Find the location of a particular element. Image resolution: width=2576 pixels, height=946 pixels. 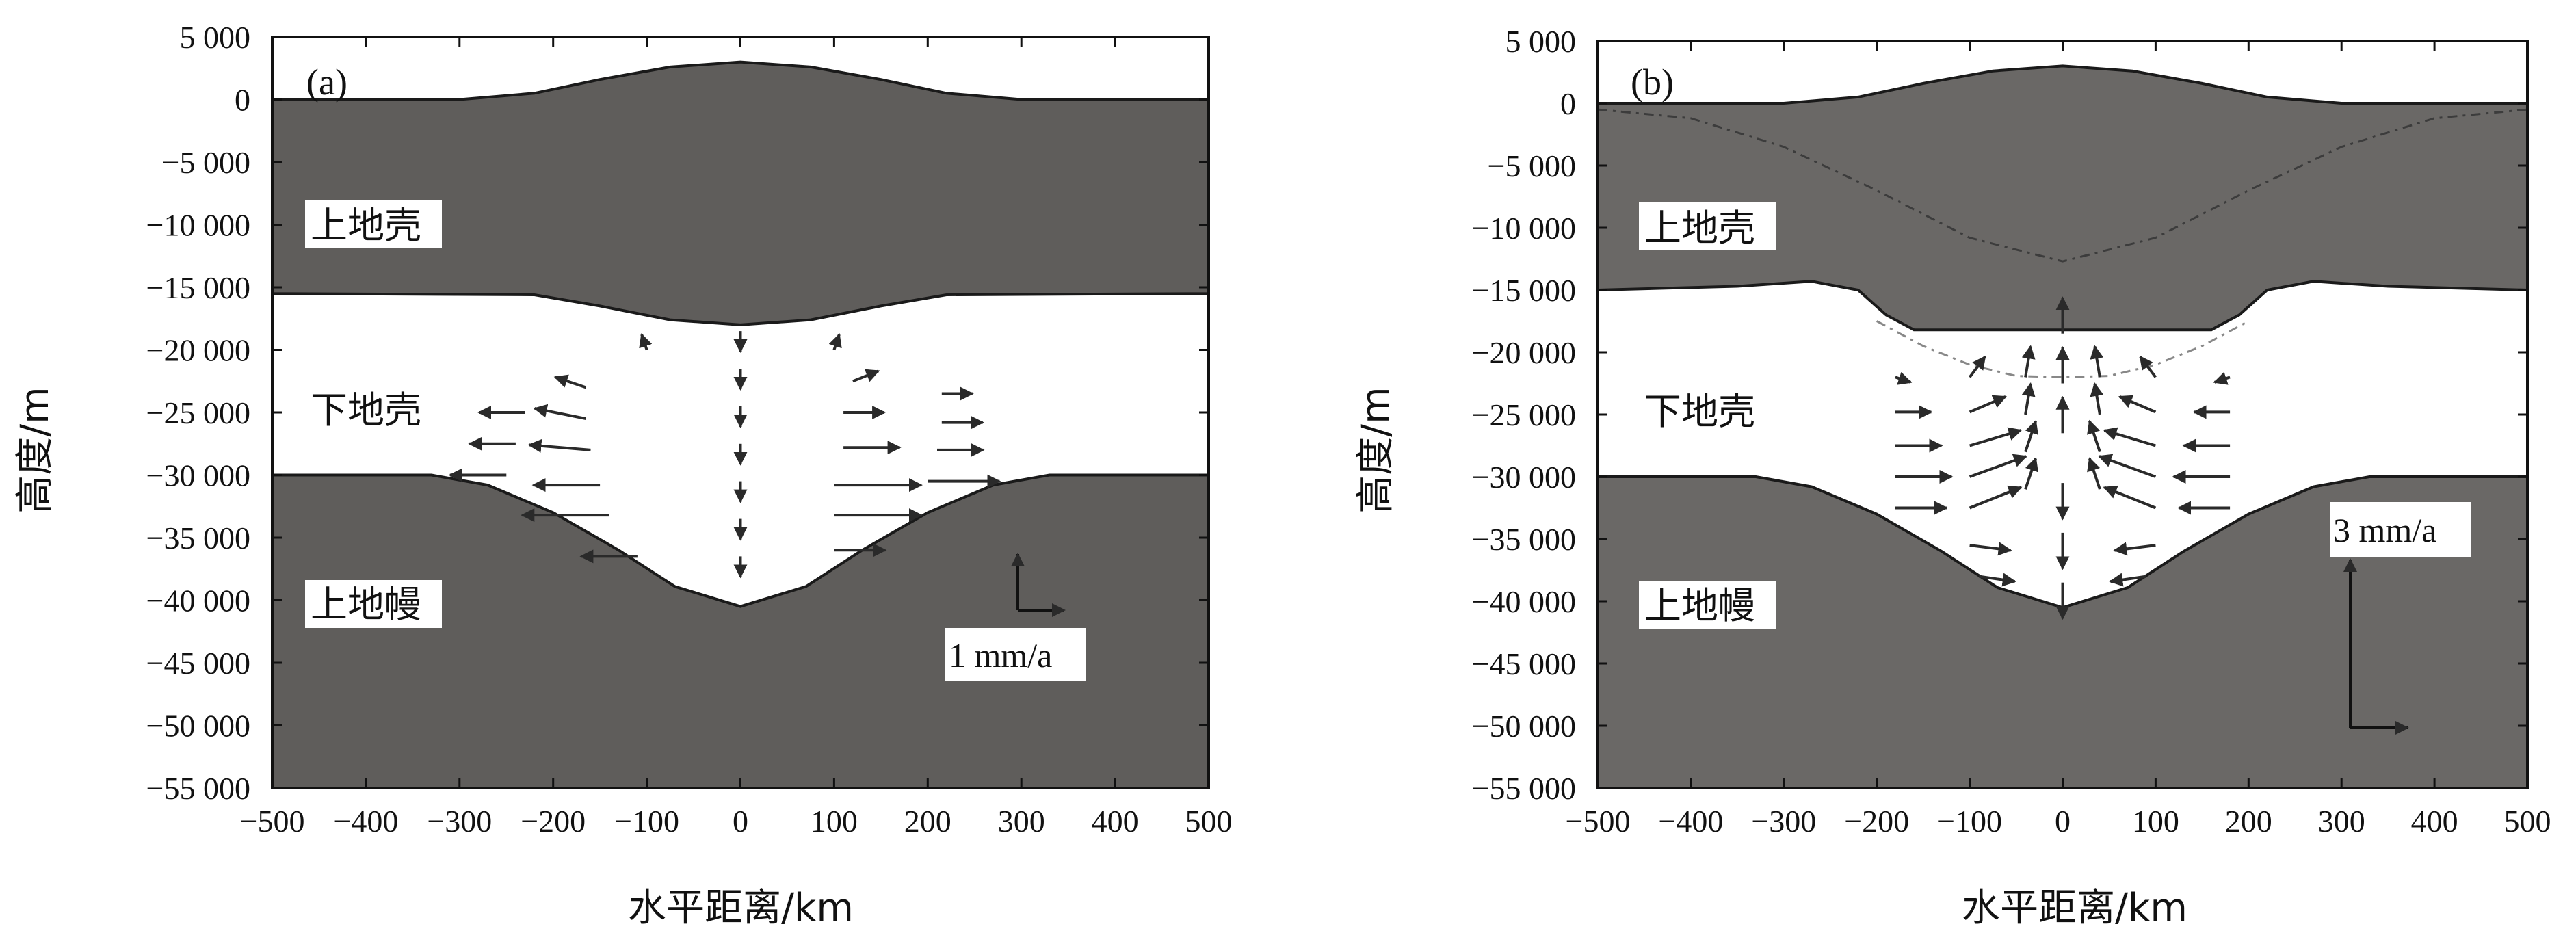

y-tick-label: −20 000 is located at coordinates (198, 350).